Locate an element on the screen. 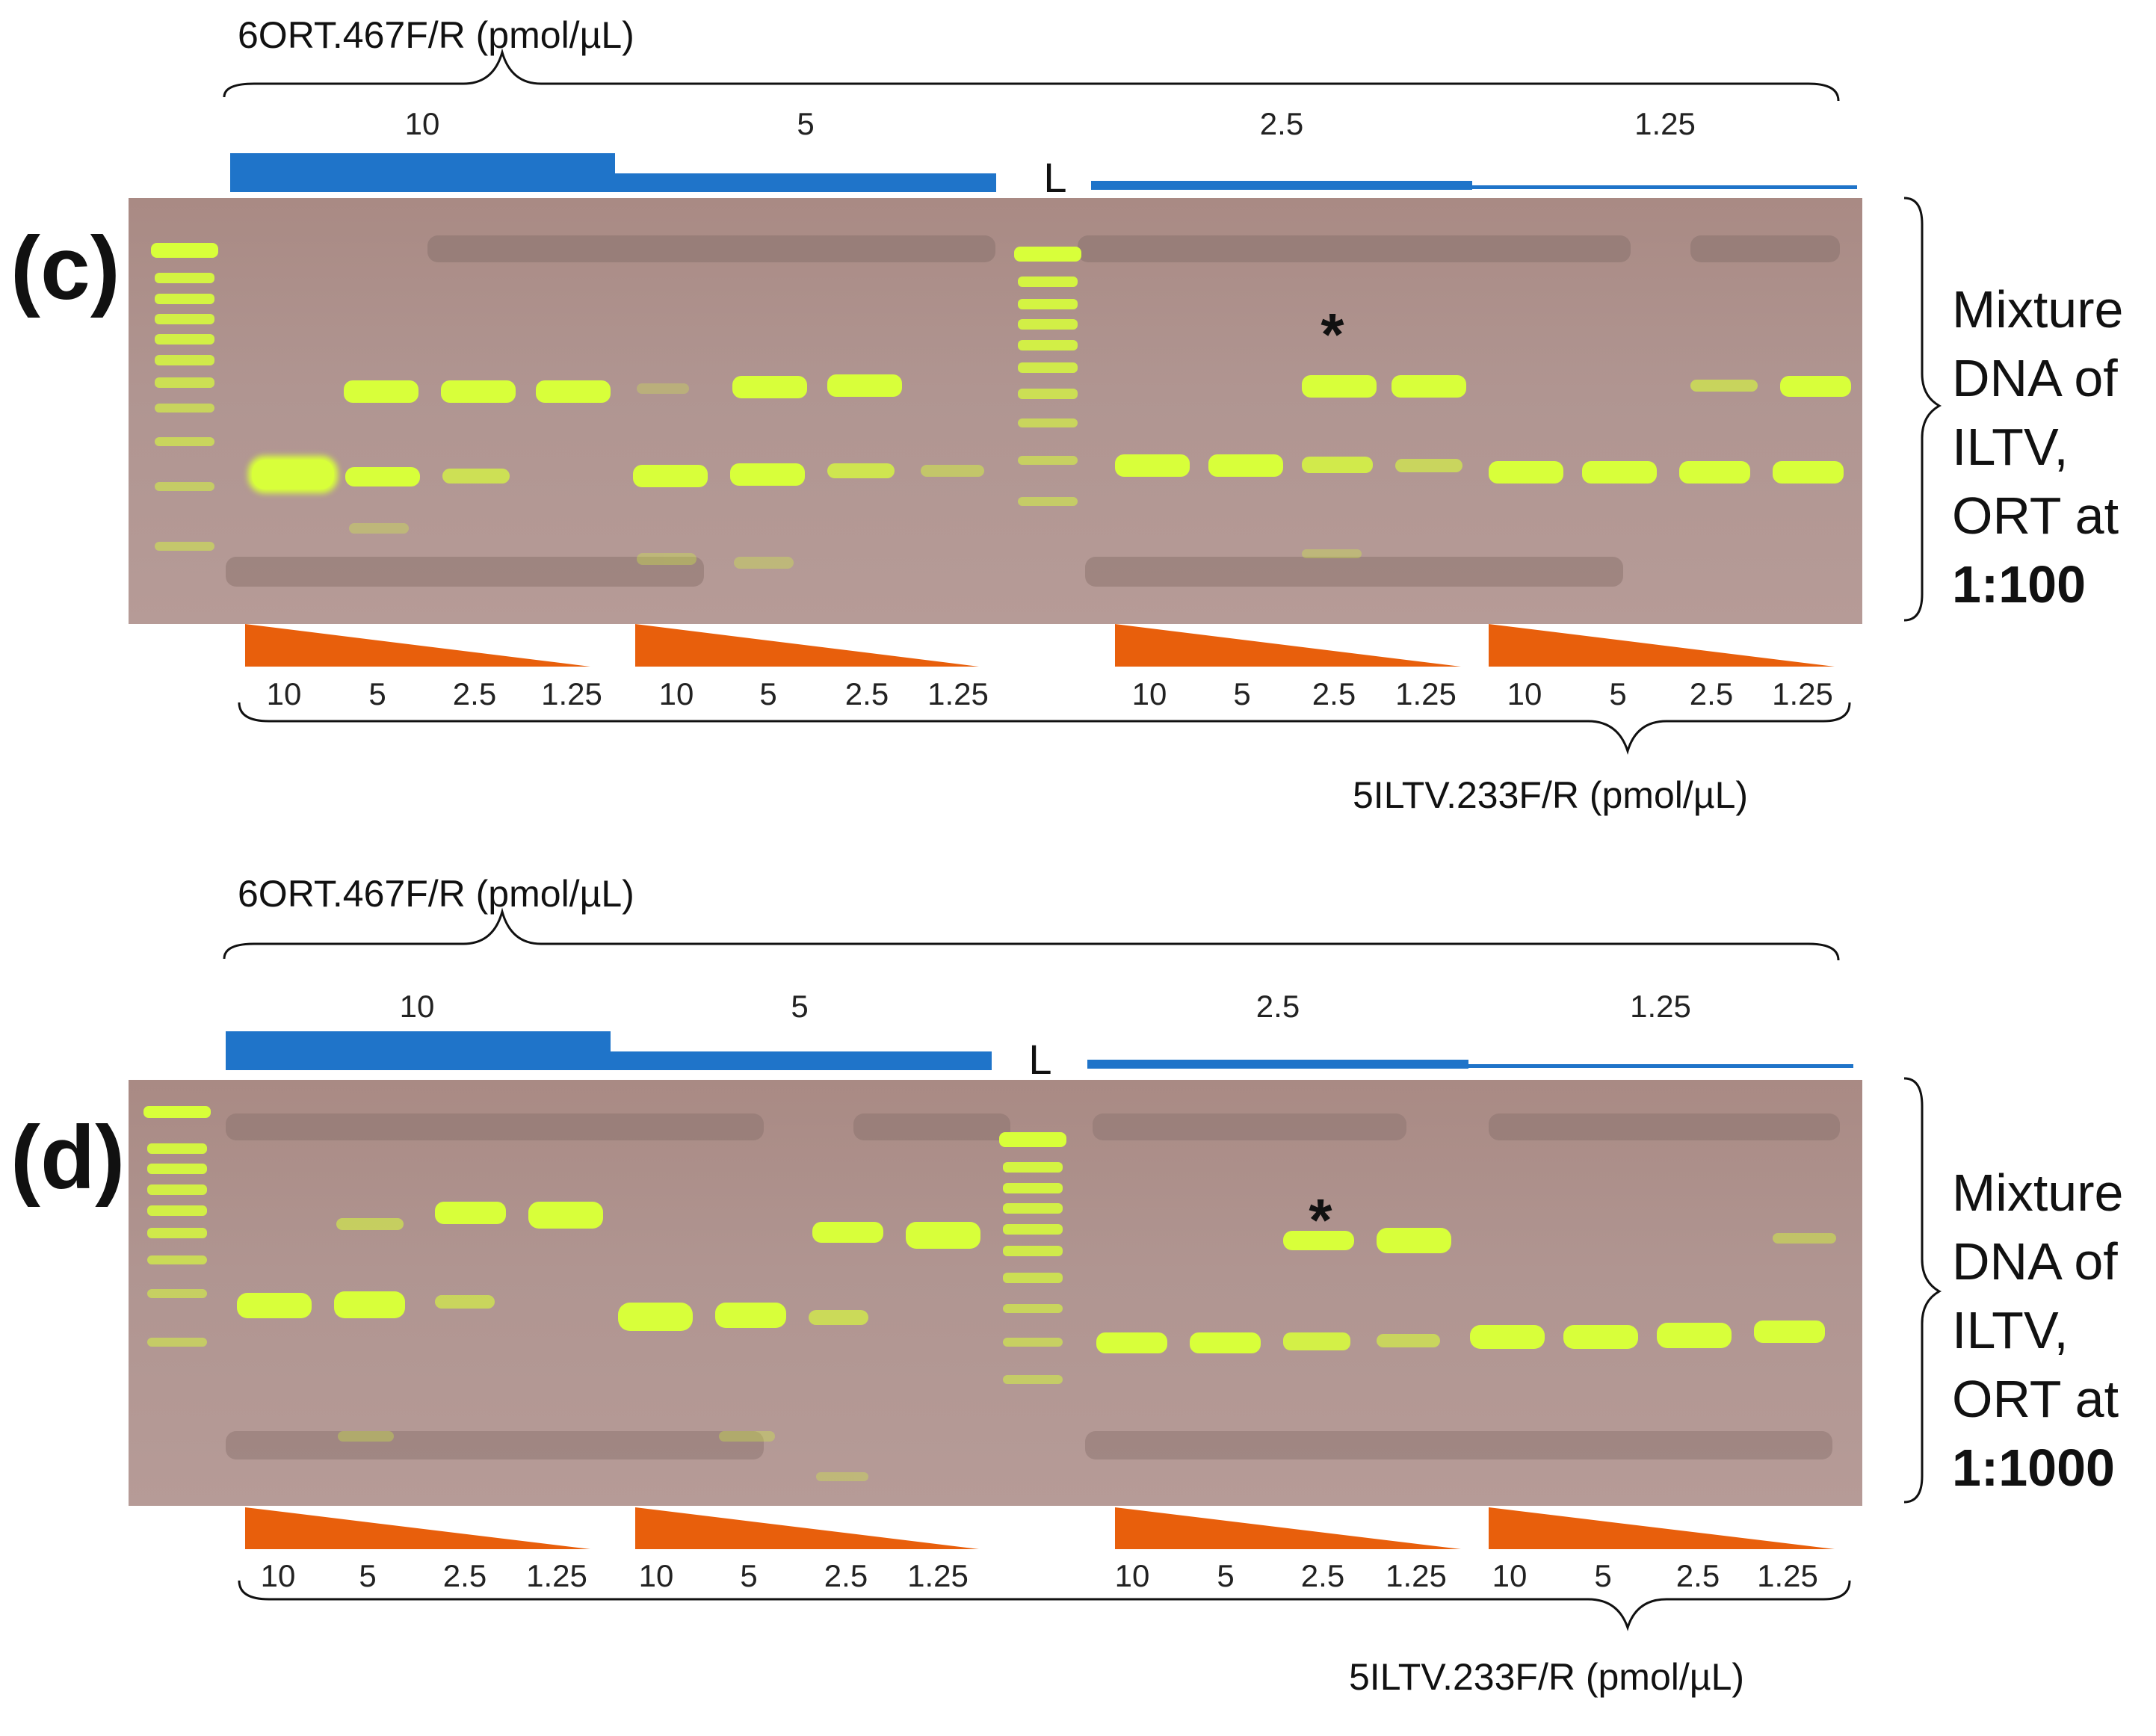  panel-label: (c) is located at coordinates (65, 268).